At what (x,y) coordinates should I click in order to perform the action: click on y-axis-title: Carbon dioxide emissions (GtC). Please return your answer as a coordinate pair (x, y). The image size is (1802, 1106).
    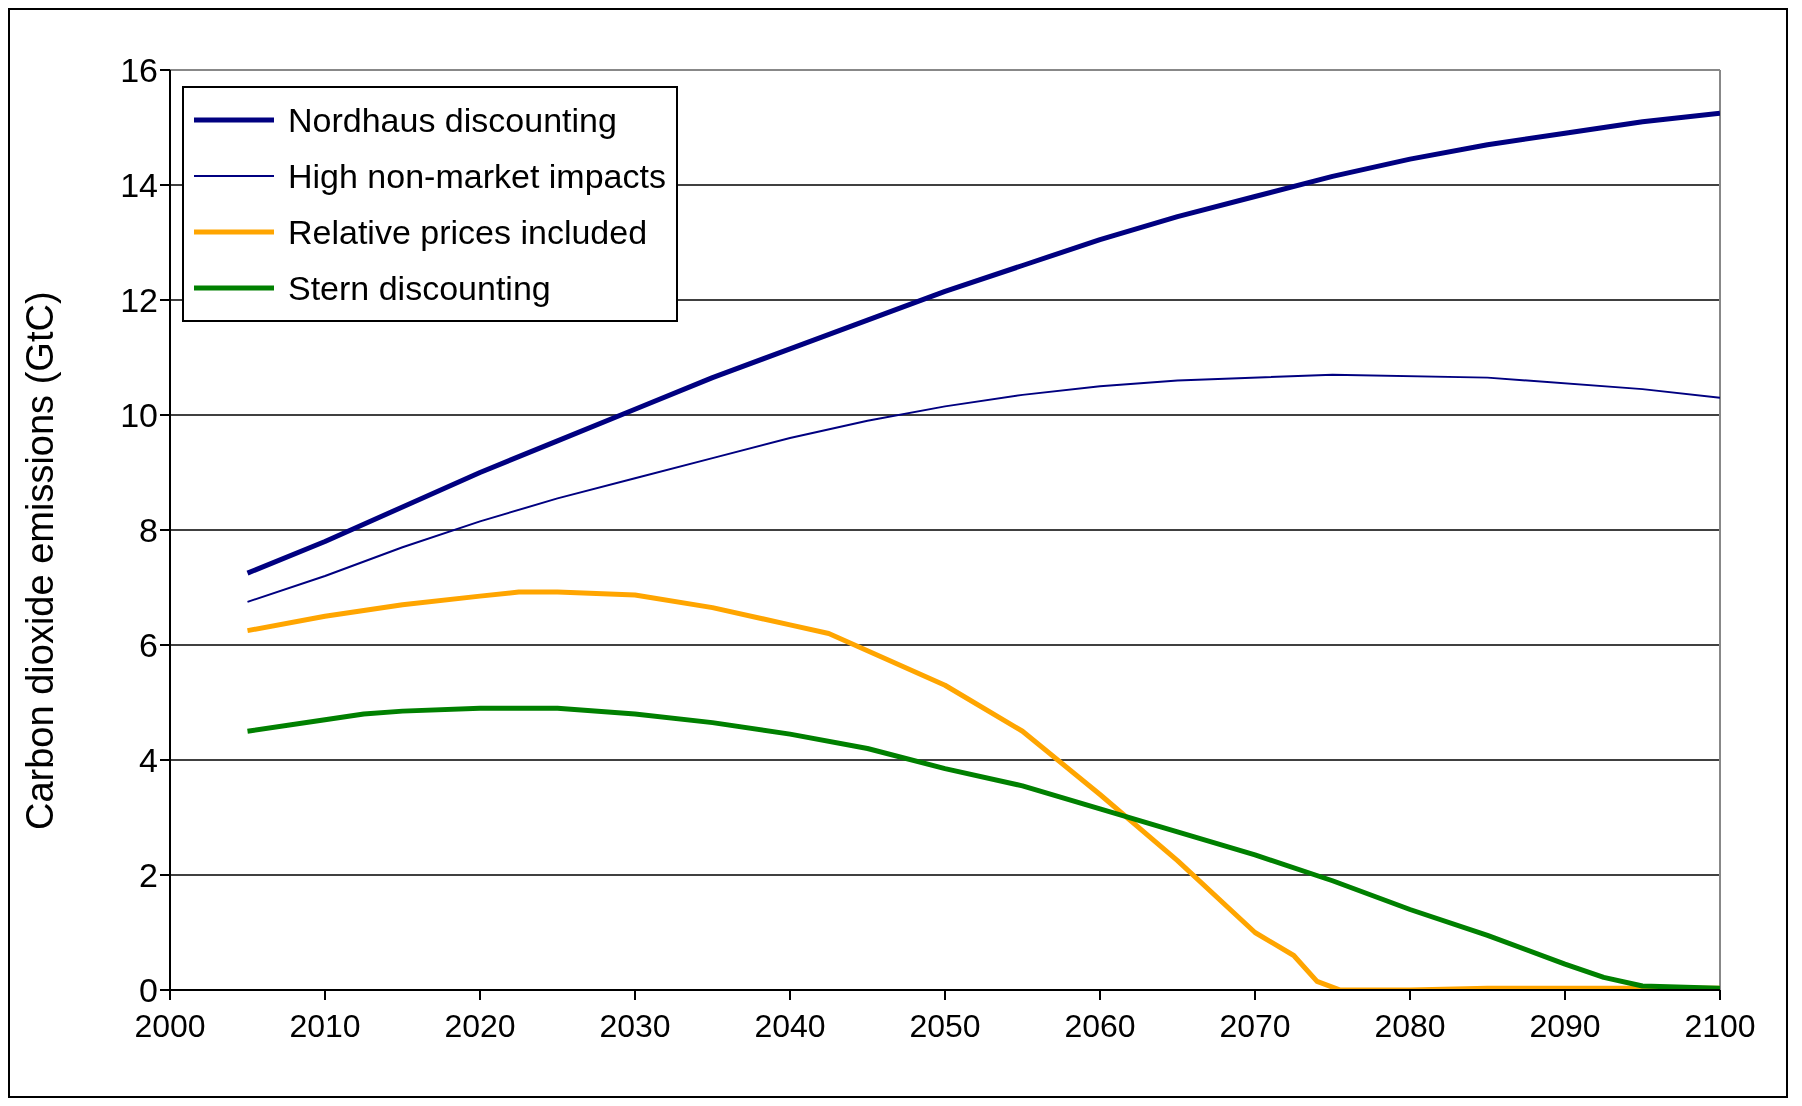
    Looking at the image, I should click on (40, 560).